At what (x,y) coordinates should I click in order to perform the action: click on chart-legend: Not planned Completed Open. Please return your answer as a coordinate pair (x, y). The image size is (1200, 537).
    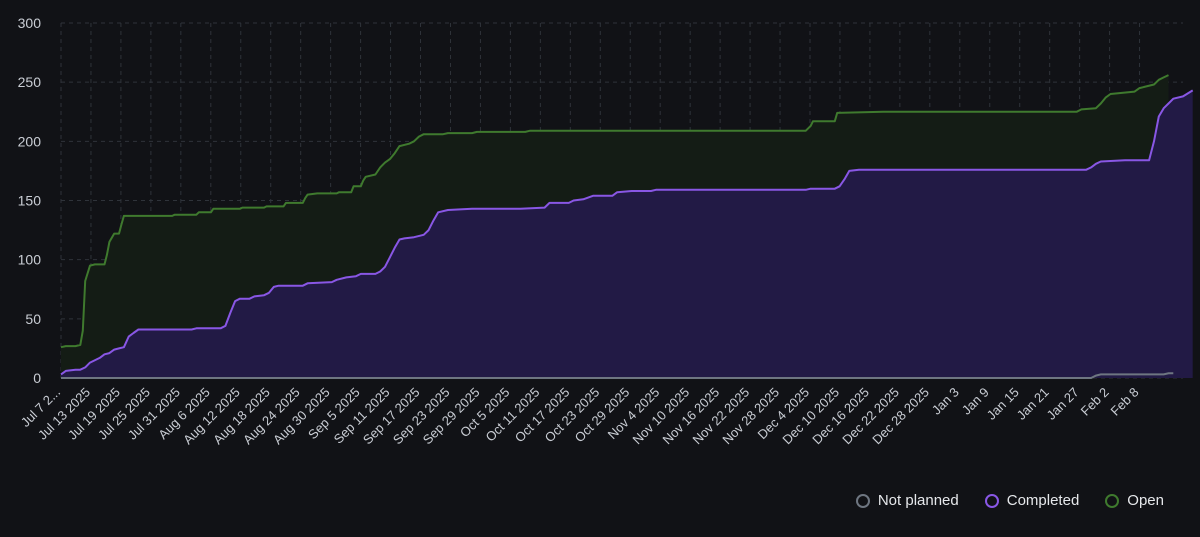
    Looking at the image, I should click on (997, 500).